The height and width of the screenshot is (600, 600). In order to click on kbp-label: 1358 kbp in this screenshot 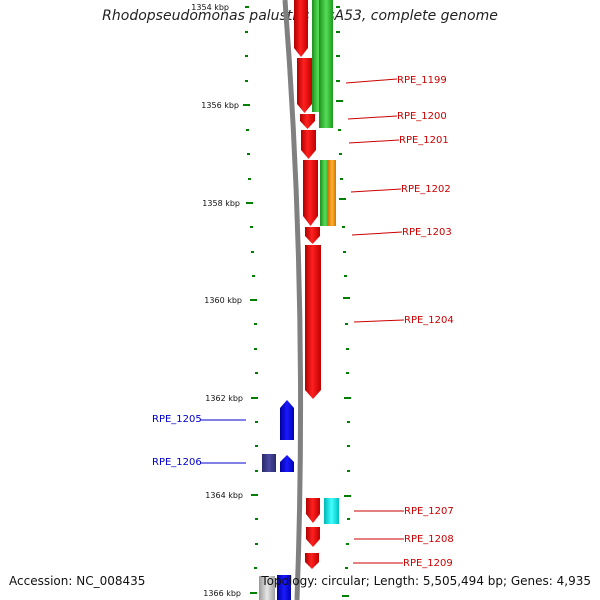, I will do `click(221, 203)`.